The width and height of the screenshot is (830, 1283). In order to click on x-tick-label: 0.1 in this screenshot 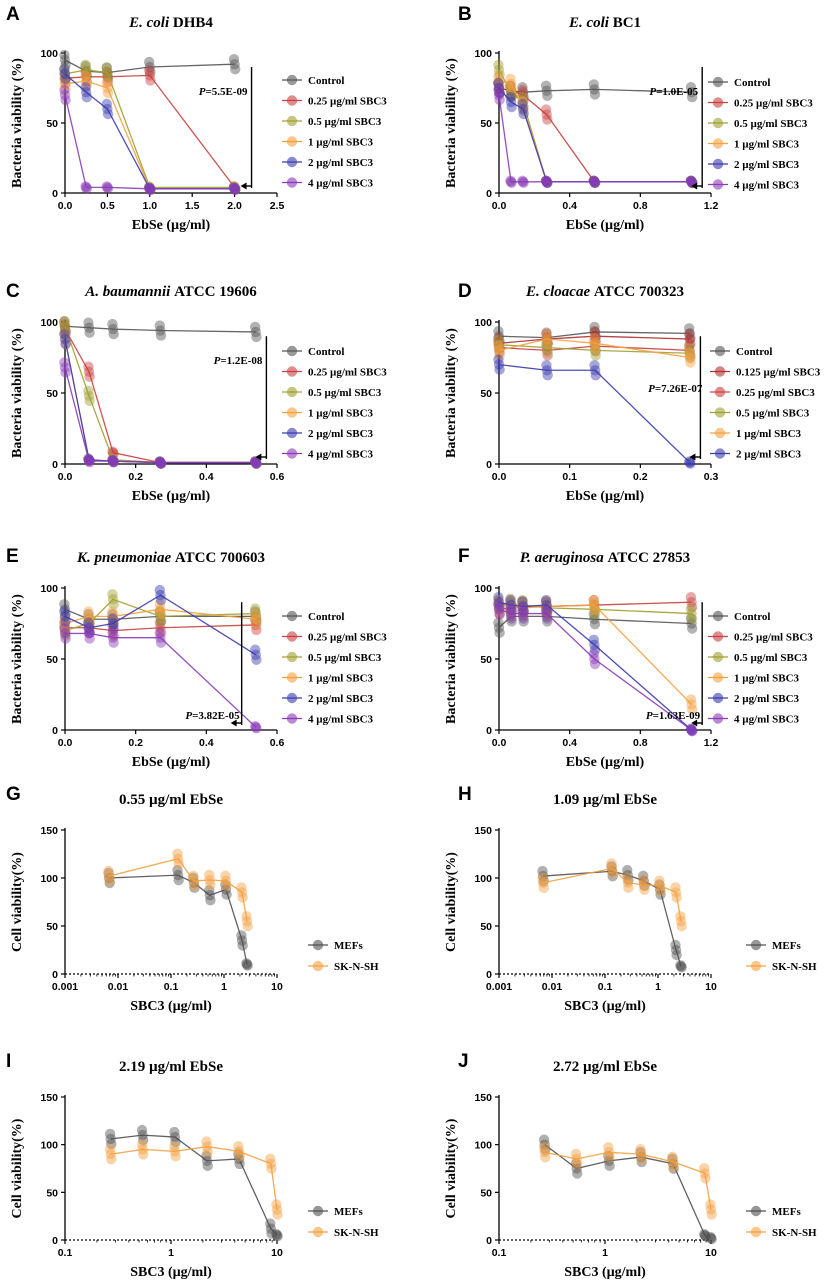, I will do `click(65, 1253)`.